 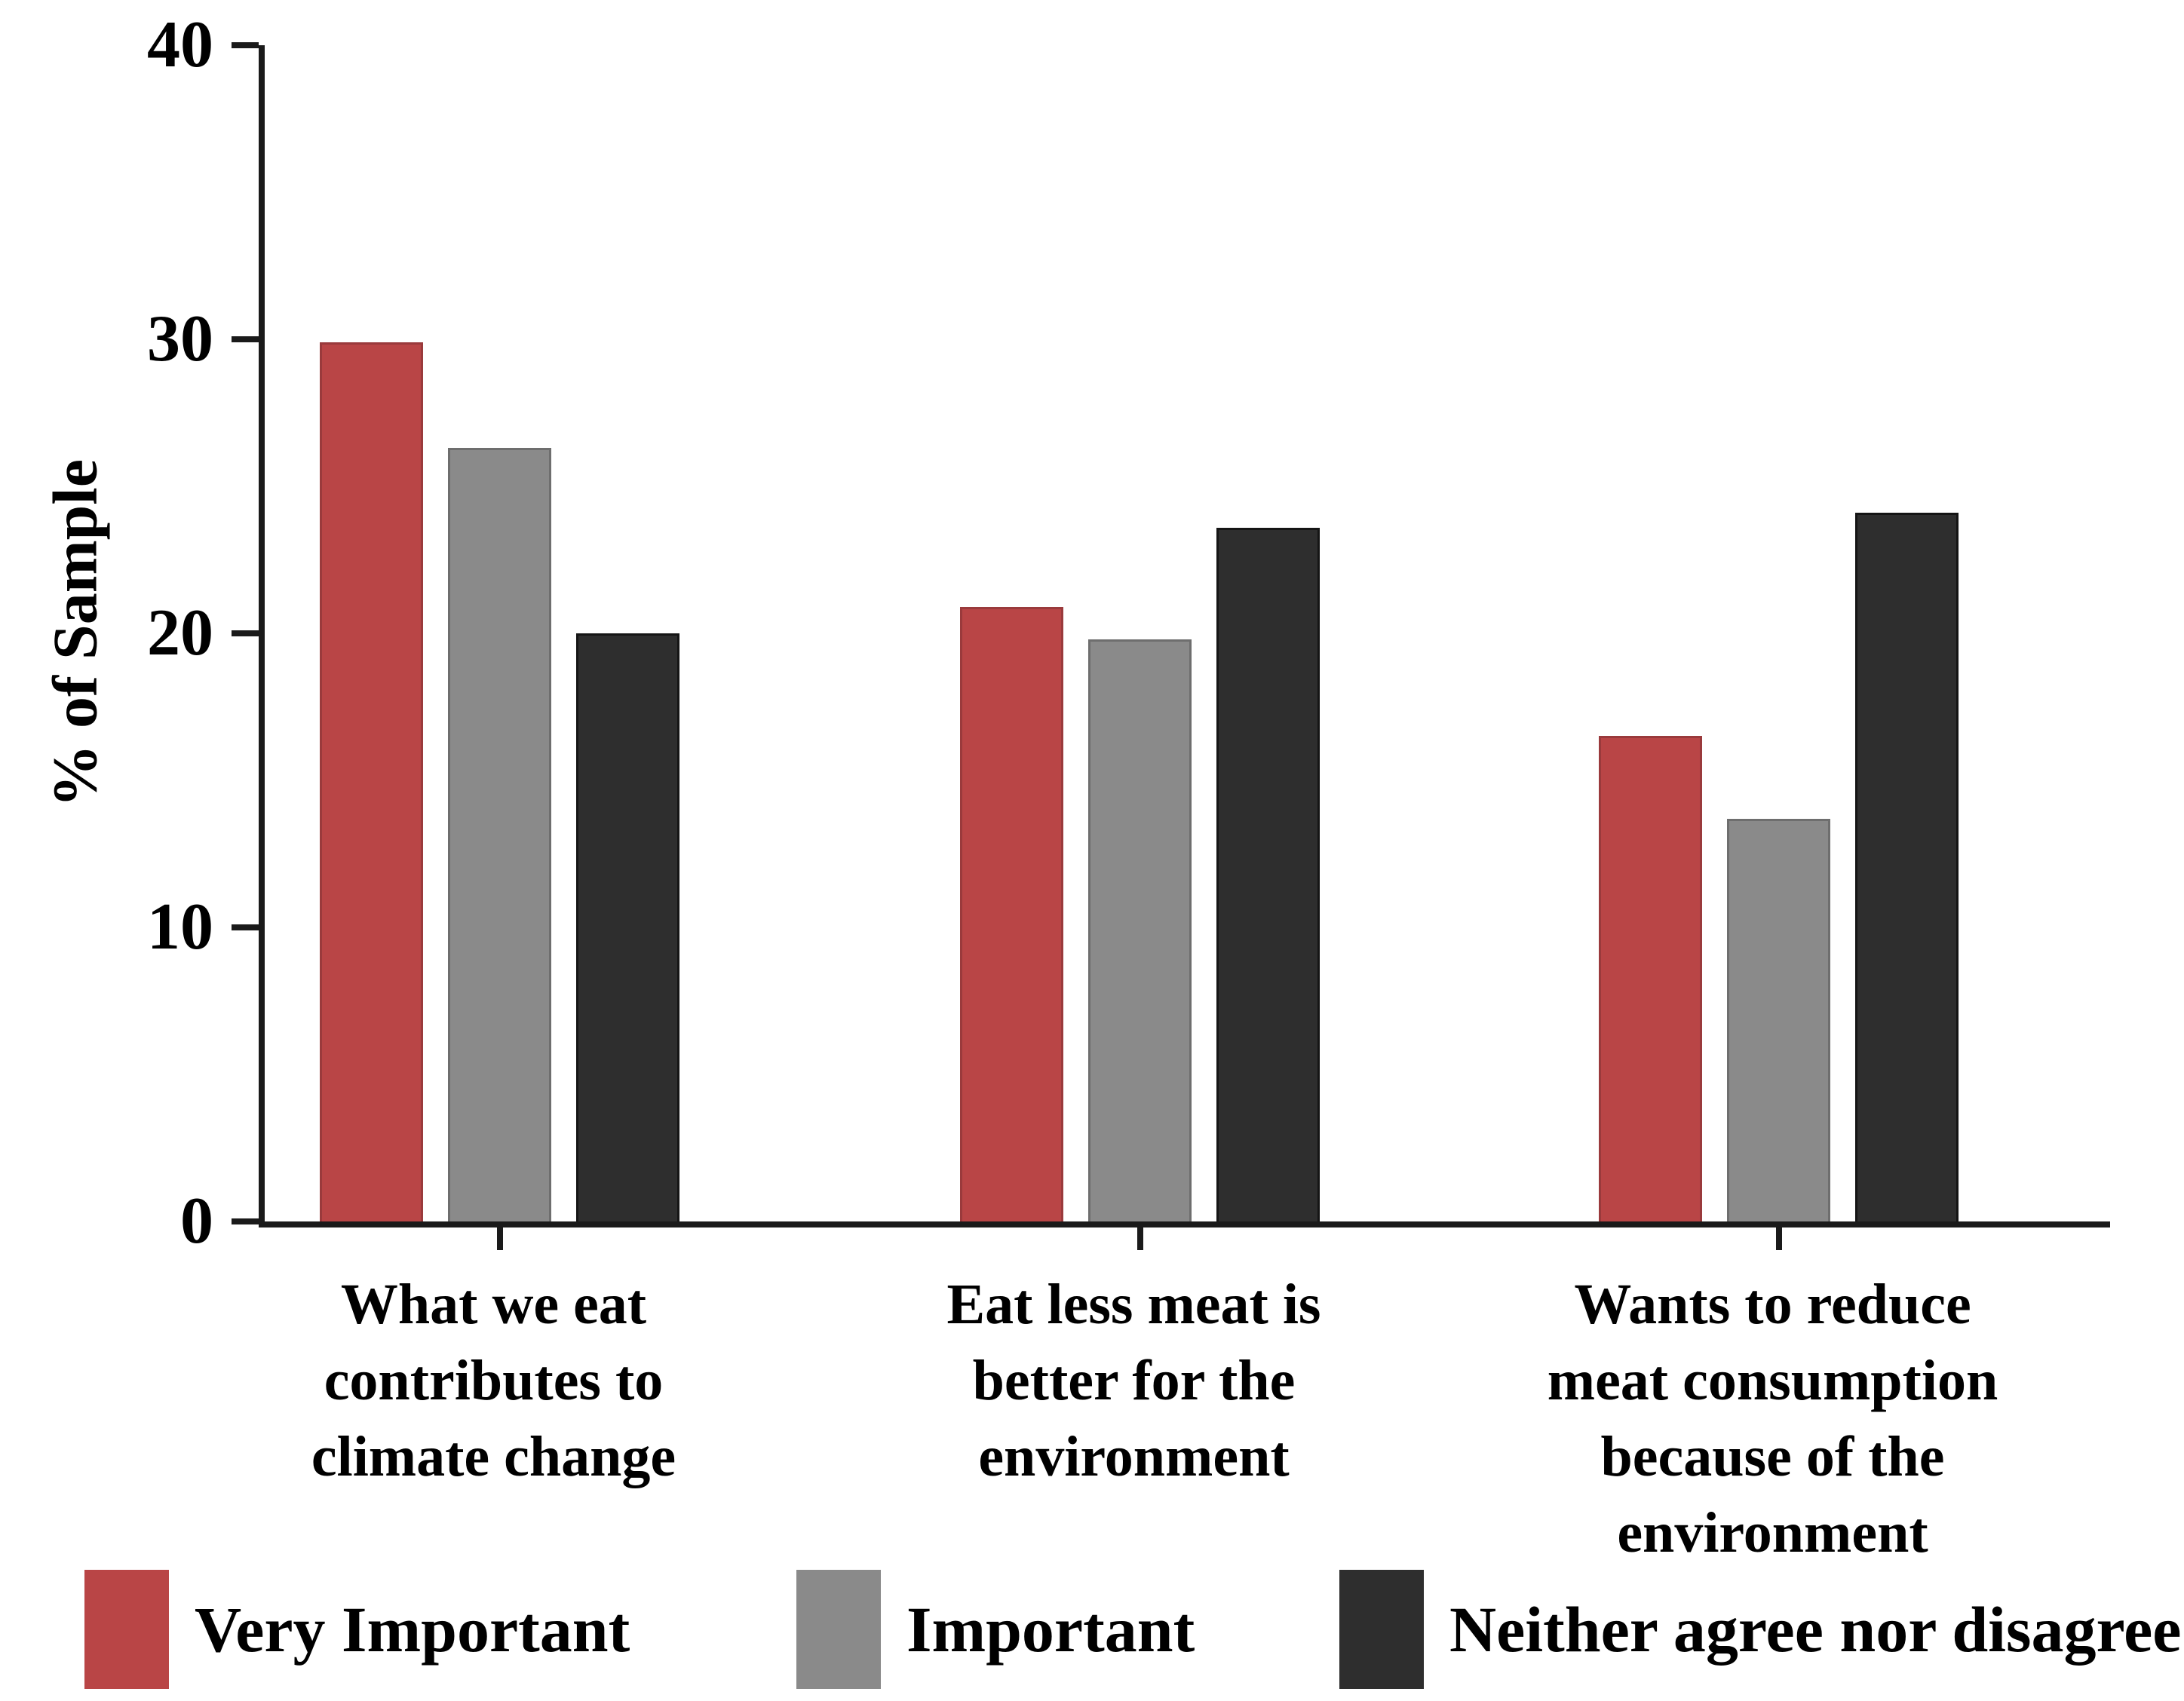 I want to click on legend-item-very-important: Very Important, so click(x=357, y=1630).